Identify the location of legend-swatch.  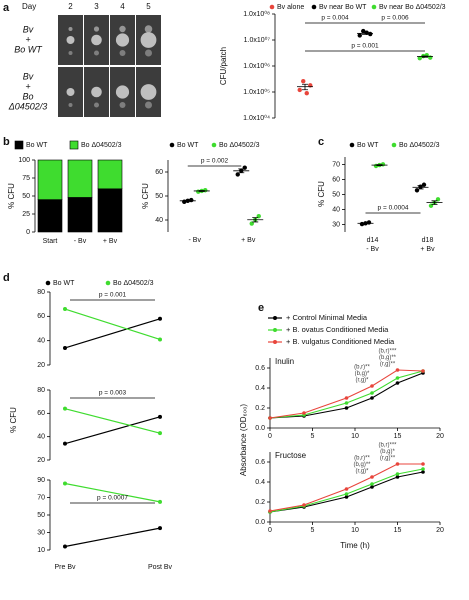
(19, 145).